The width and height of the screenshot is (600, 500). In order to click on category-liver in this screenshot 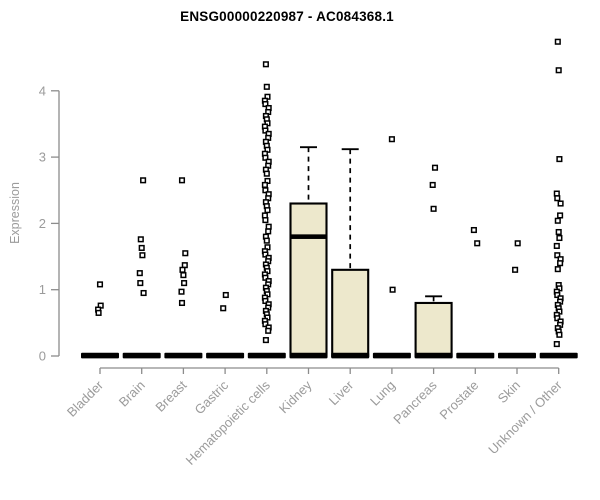, I will do `click(350, 253)`.